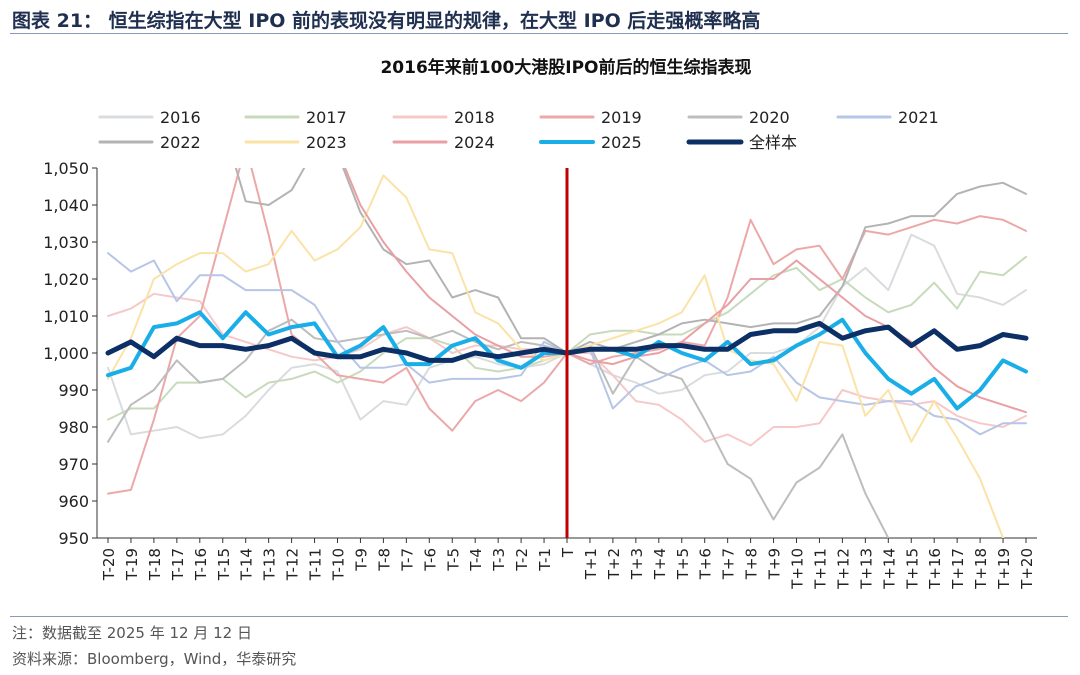 This screenshot has width=1080, height=675. Describe the element at coordinates (499, 560) in the screenshot. I see `x-tick-label: T-3` at that location.